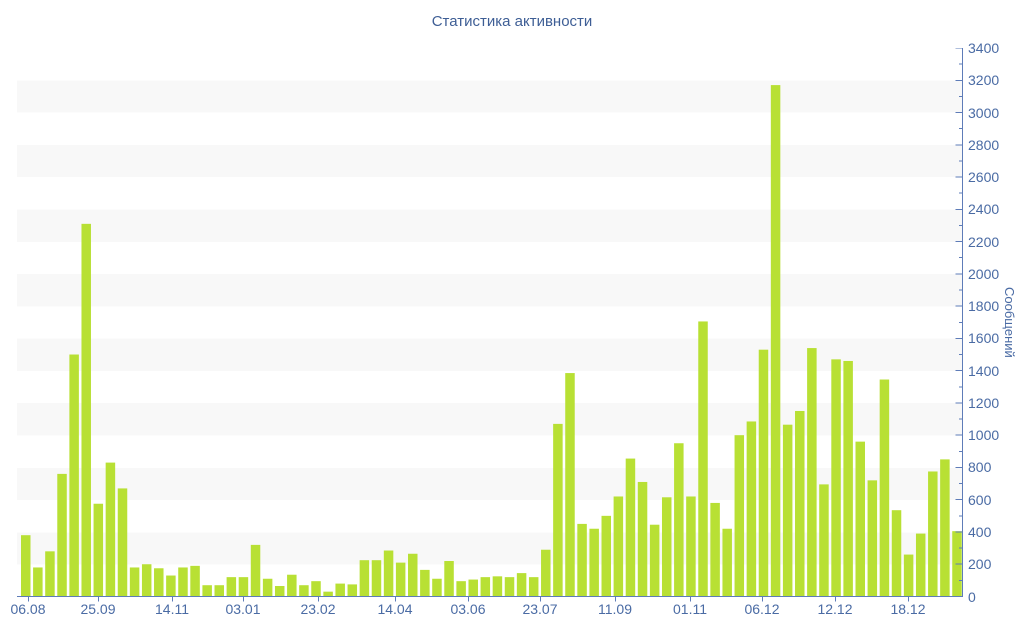  I want to click on y-tick-label: 400, so click(980, 531).